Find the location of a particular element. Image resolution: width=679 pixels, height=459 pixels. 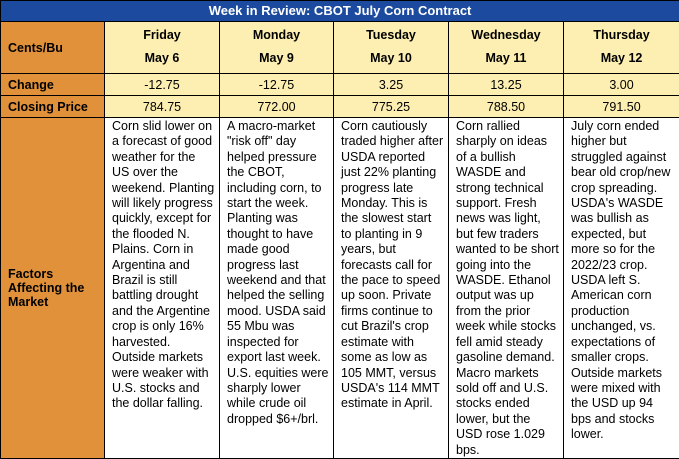

closing-price-value: 791.50 is located at coordinates (621, 107).